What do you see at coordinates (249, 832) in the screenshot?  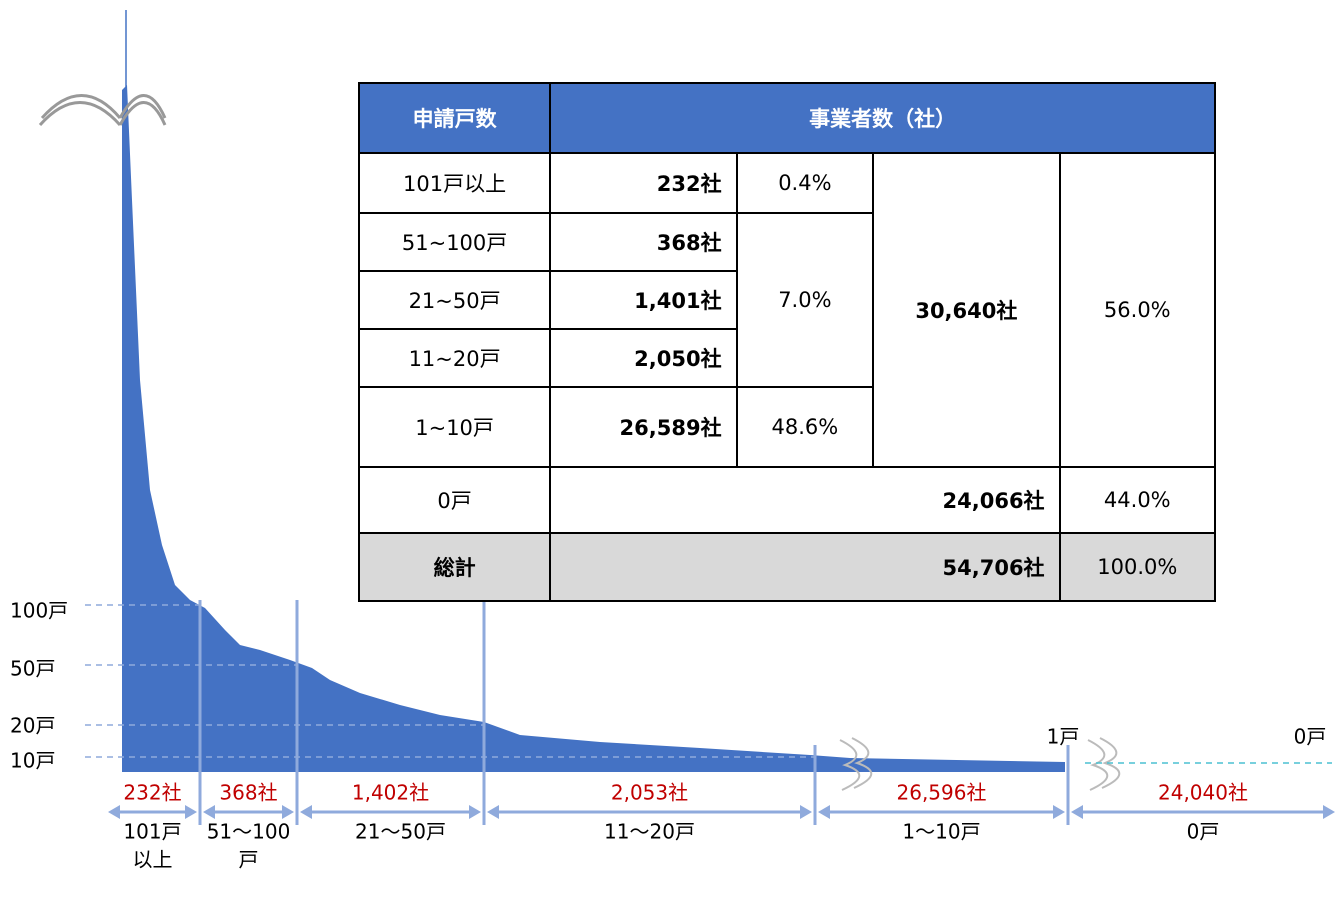 I see `range-label: 51～100` at bounding box center [249, 832].